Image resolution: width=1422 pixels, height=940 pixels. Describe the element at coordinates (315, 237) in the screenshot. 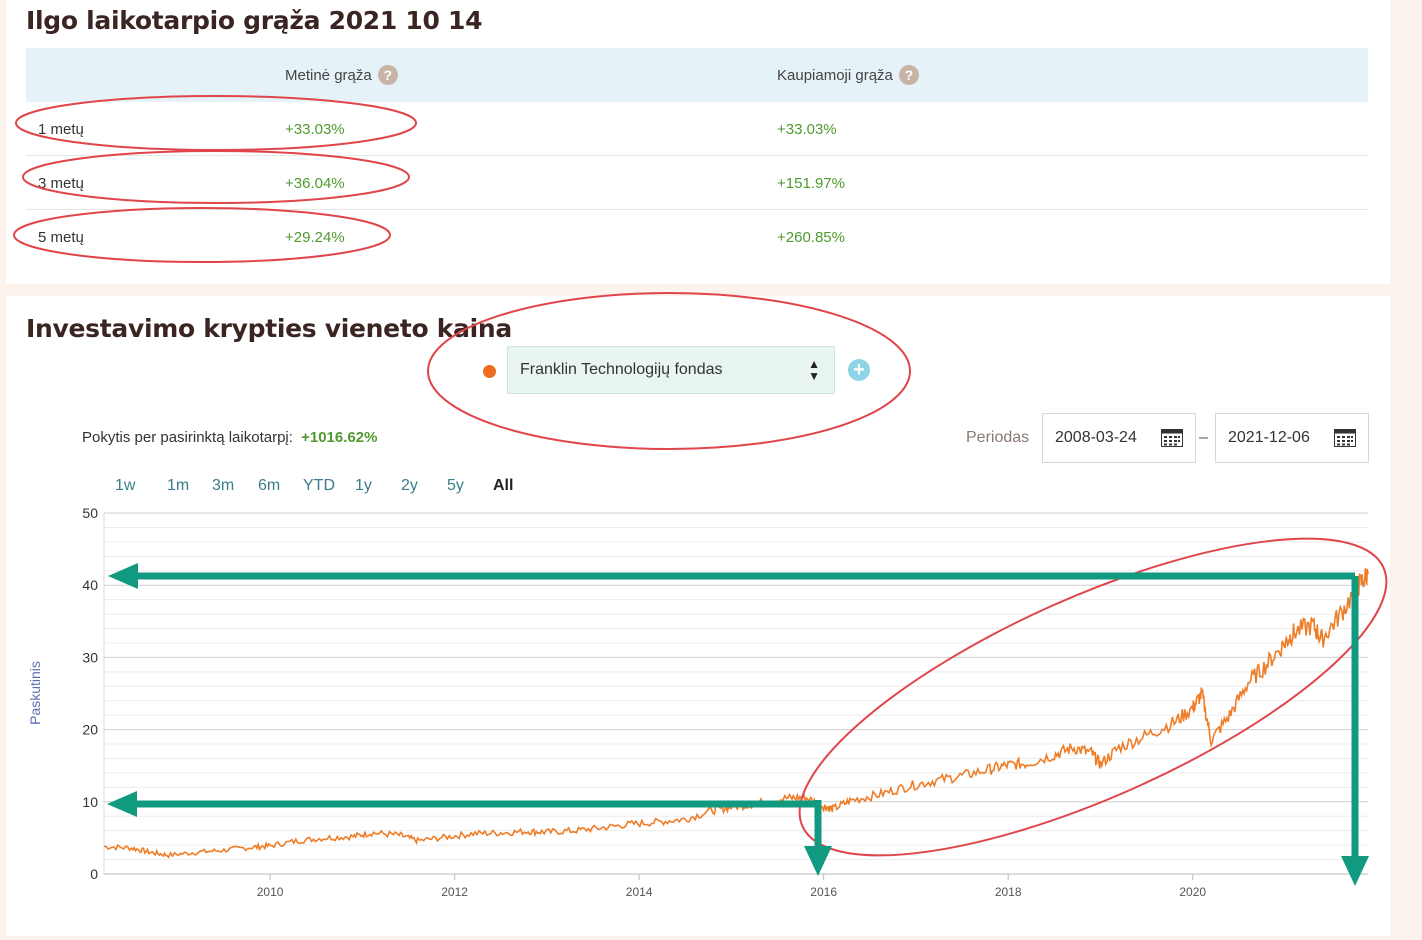

I see `row-annual: +29.24%` at that location.